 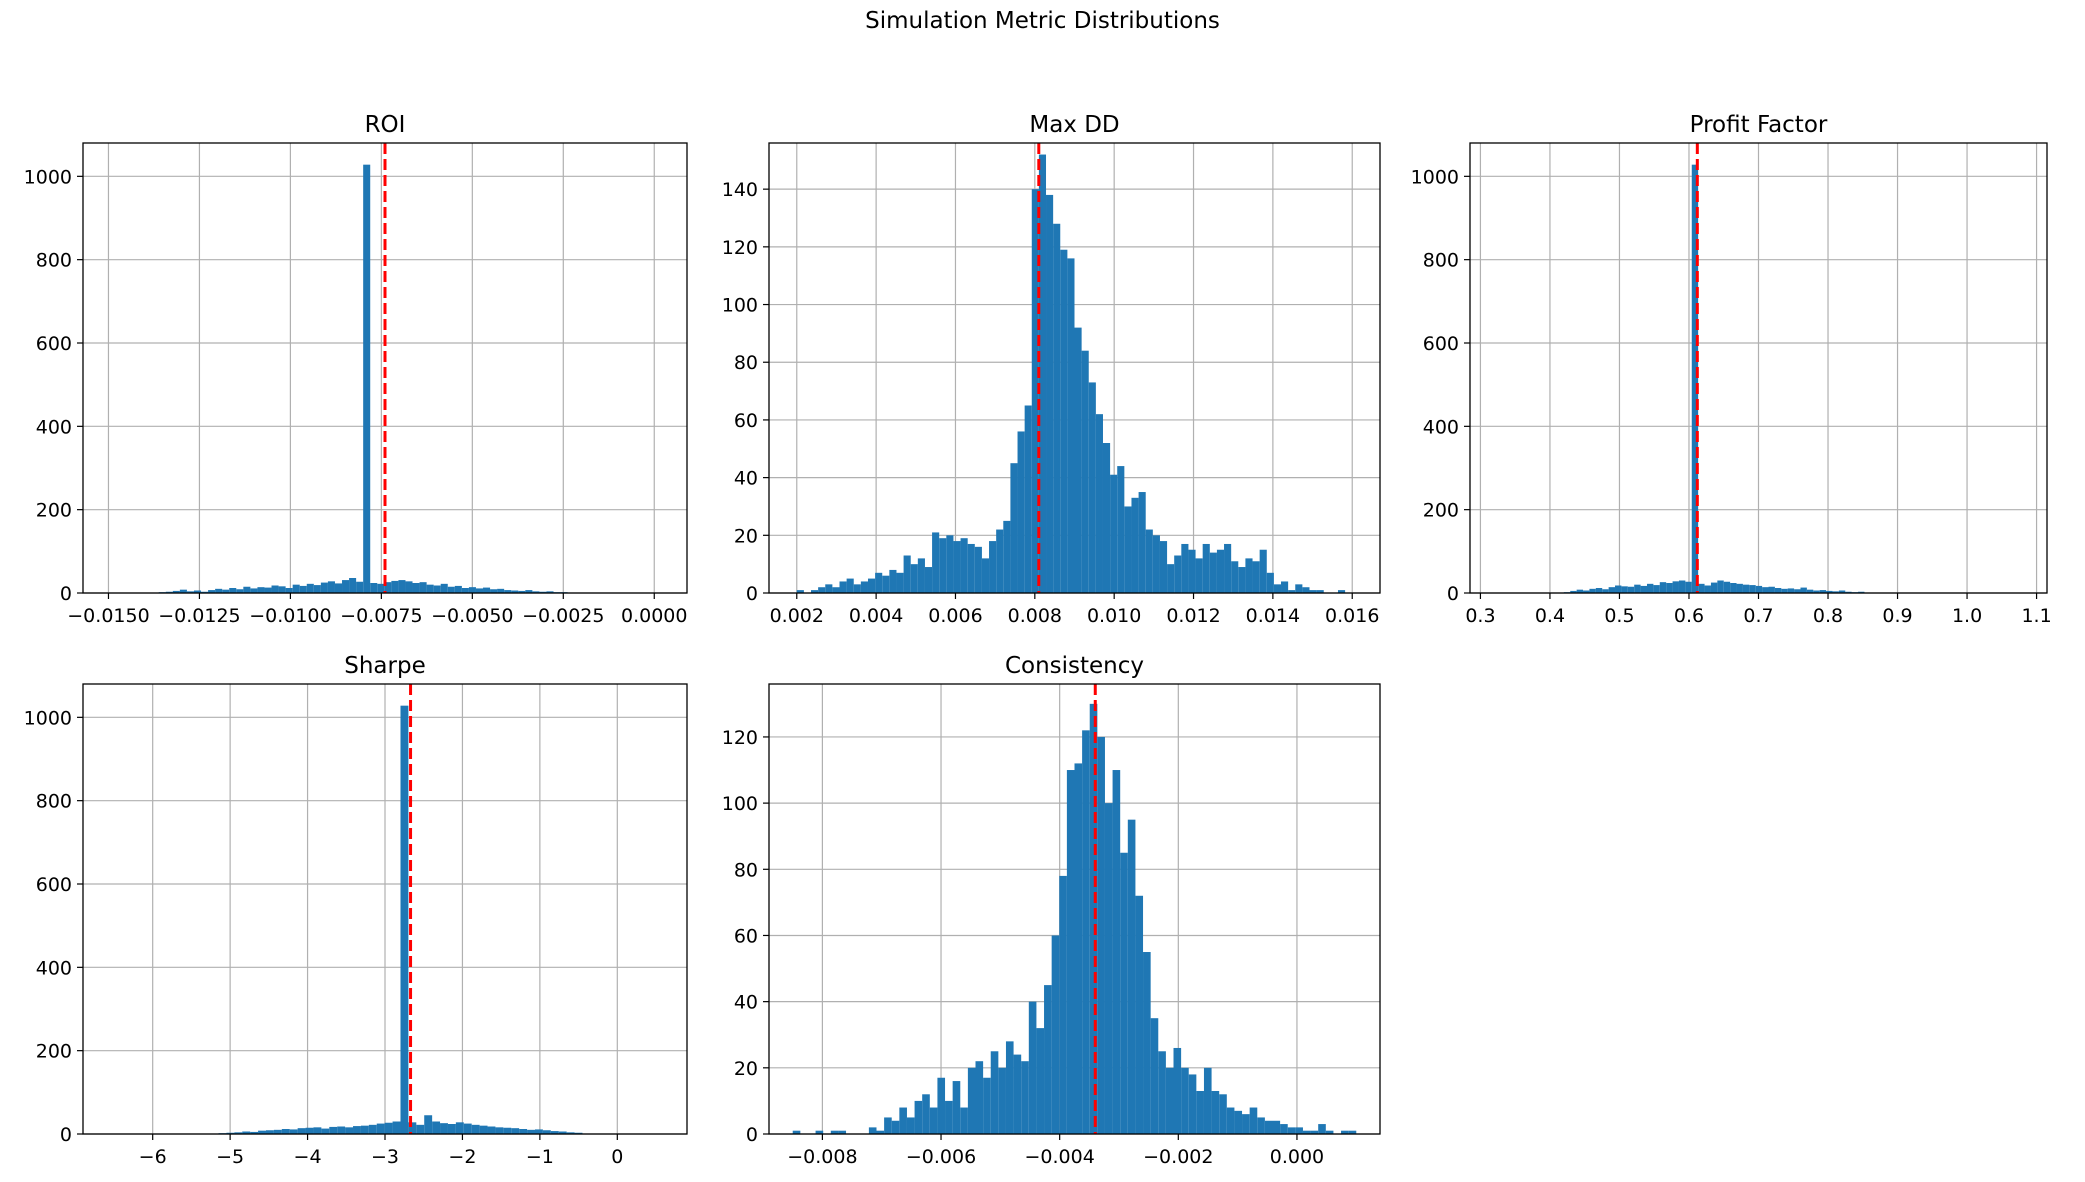 What do you see at coordinates (740, 306) in the screenshot?
I see `y-tick-label: 100` at bounding box center [740, 306].